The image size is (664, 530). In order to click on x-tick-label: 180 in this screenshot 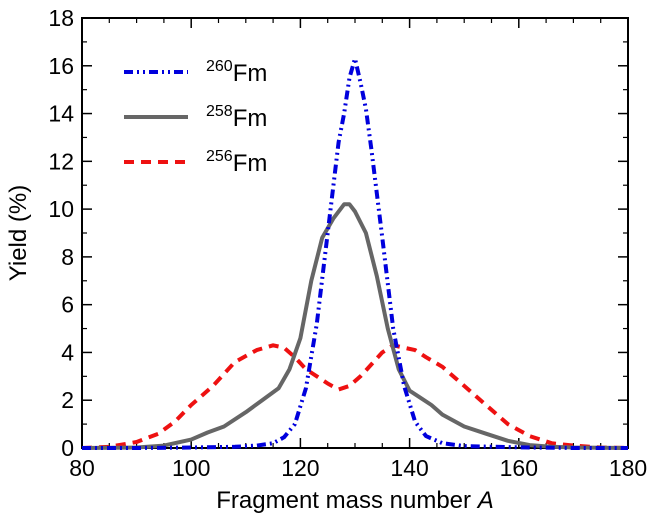, I will do `click(628, 468)`.